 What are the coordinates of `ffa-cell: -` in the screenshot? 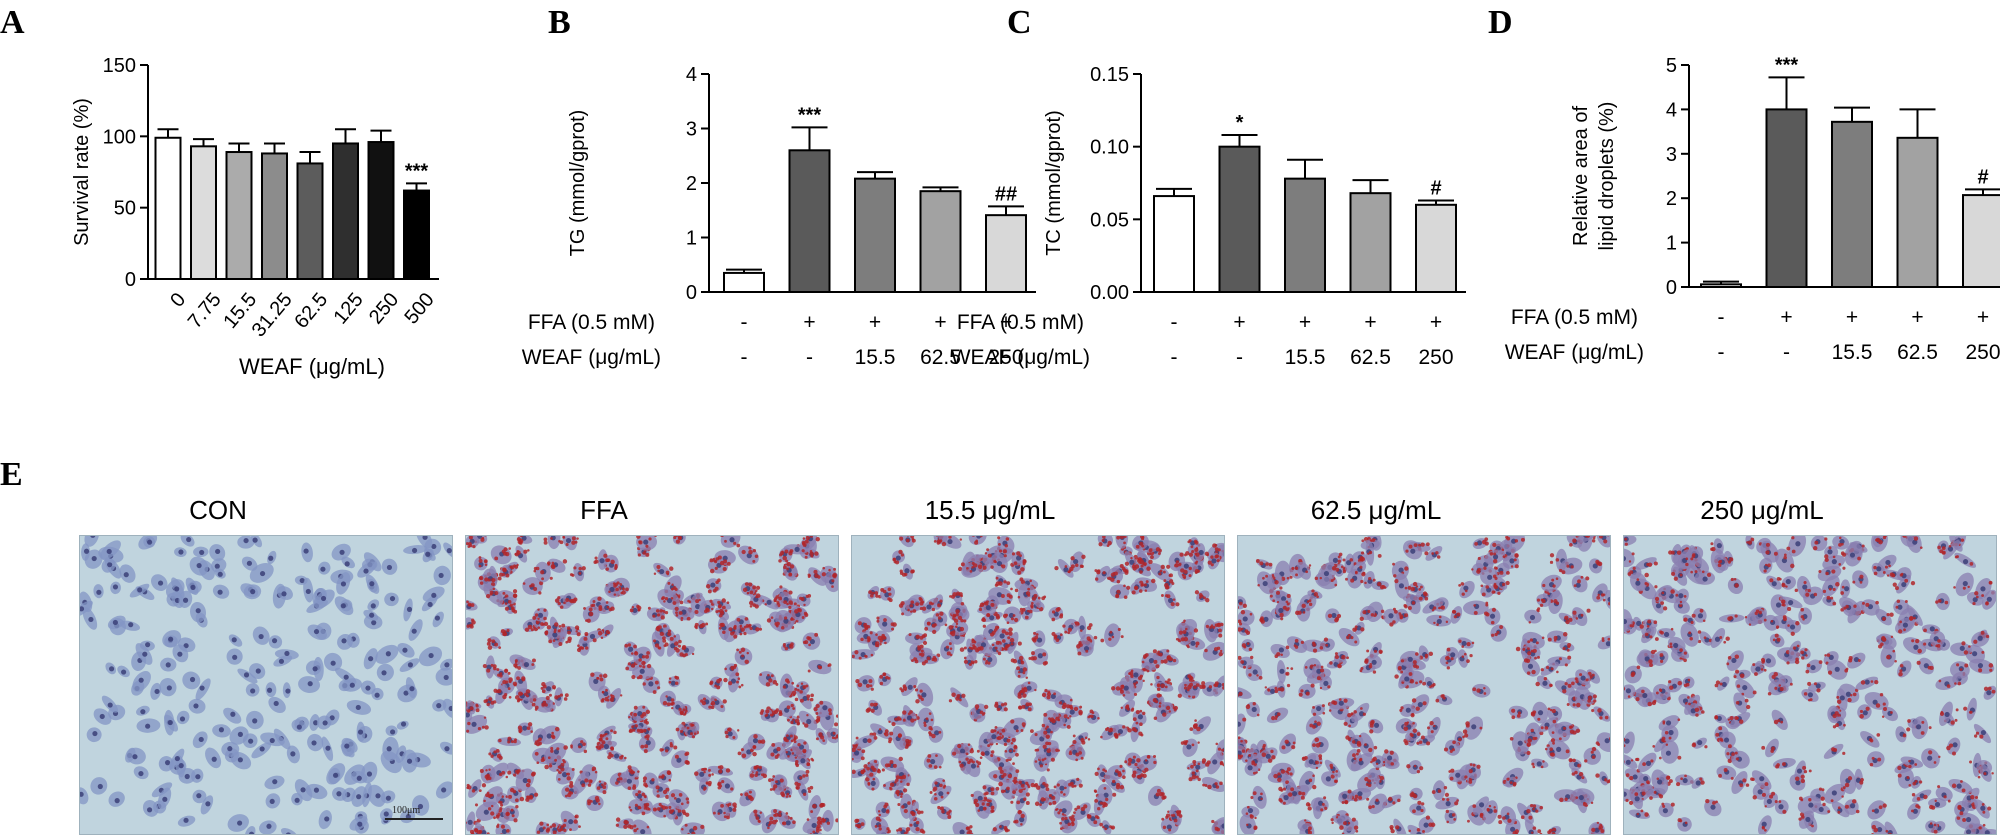 It's located at (1174, 322).